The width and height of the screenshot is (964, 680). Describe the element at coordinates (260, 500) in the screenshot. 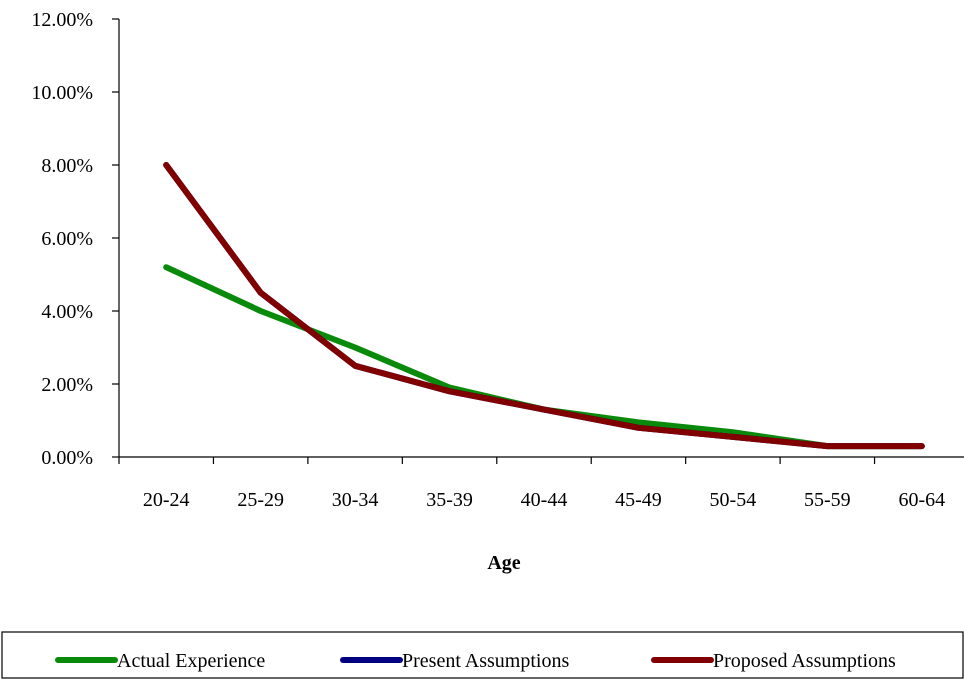

I see `x-tick-label: 25-29` at that location.